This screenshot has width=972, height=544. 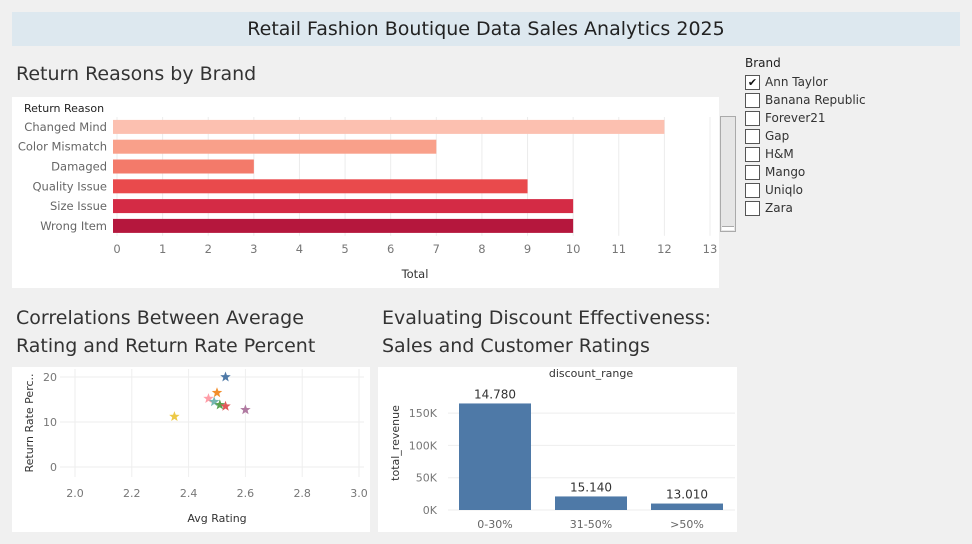 I want to click on brand-filter-item: Uniqlo, so click(x=810, y=190).